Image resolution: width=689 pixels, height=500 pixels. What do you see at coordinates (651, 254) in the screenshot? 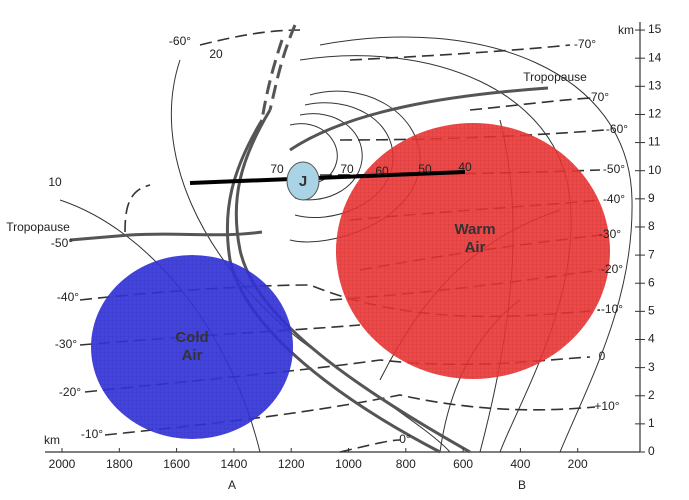
I see `y-tick-label: 7` at bounding box center [651, 254].